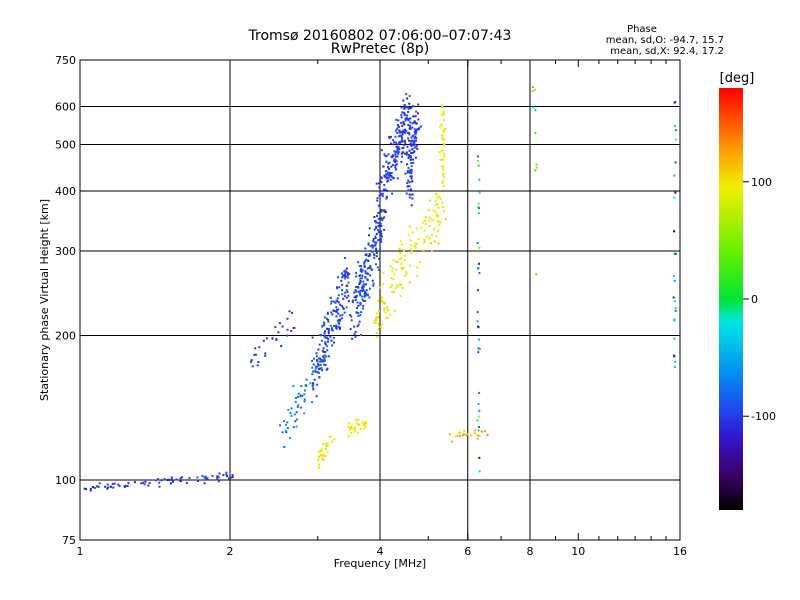 The height and width of the screenshot is (600, 800). What do you see at coordinates (467, 551) in the screenshot?
I see `x-tick-label: 6` at bounding box center [467, 551].